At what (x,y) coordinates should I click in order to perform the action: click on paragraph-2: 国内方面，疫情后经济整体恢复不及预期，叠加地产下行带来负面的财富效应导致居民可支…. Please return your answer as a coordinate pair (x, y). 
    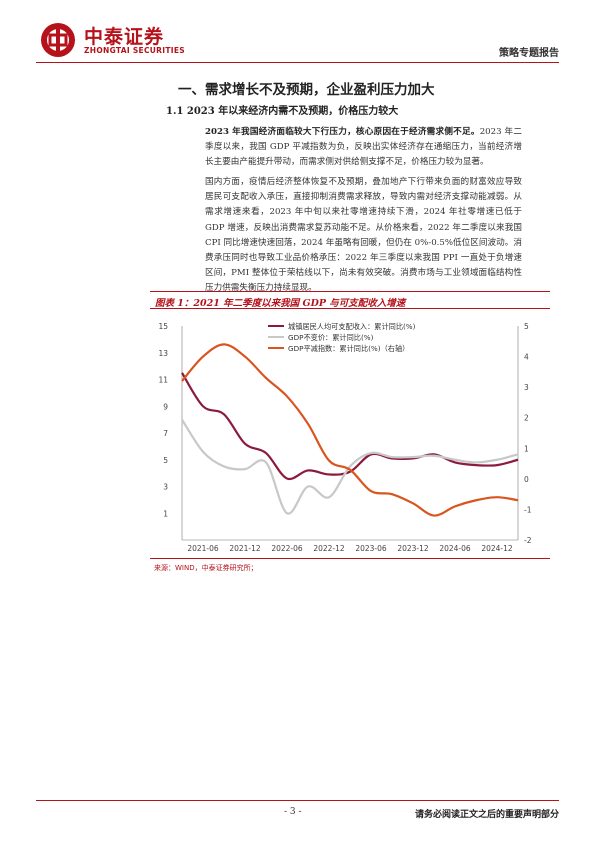
    Looking at the image, I should click on (363, 235).